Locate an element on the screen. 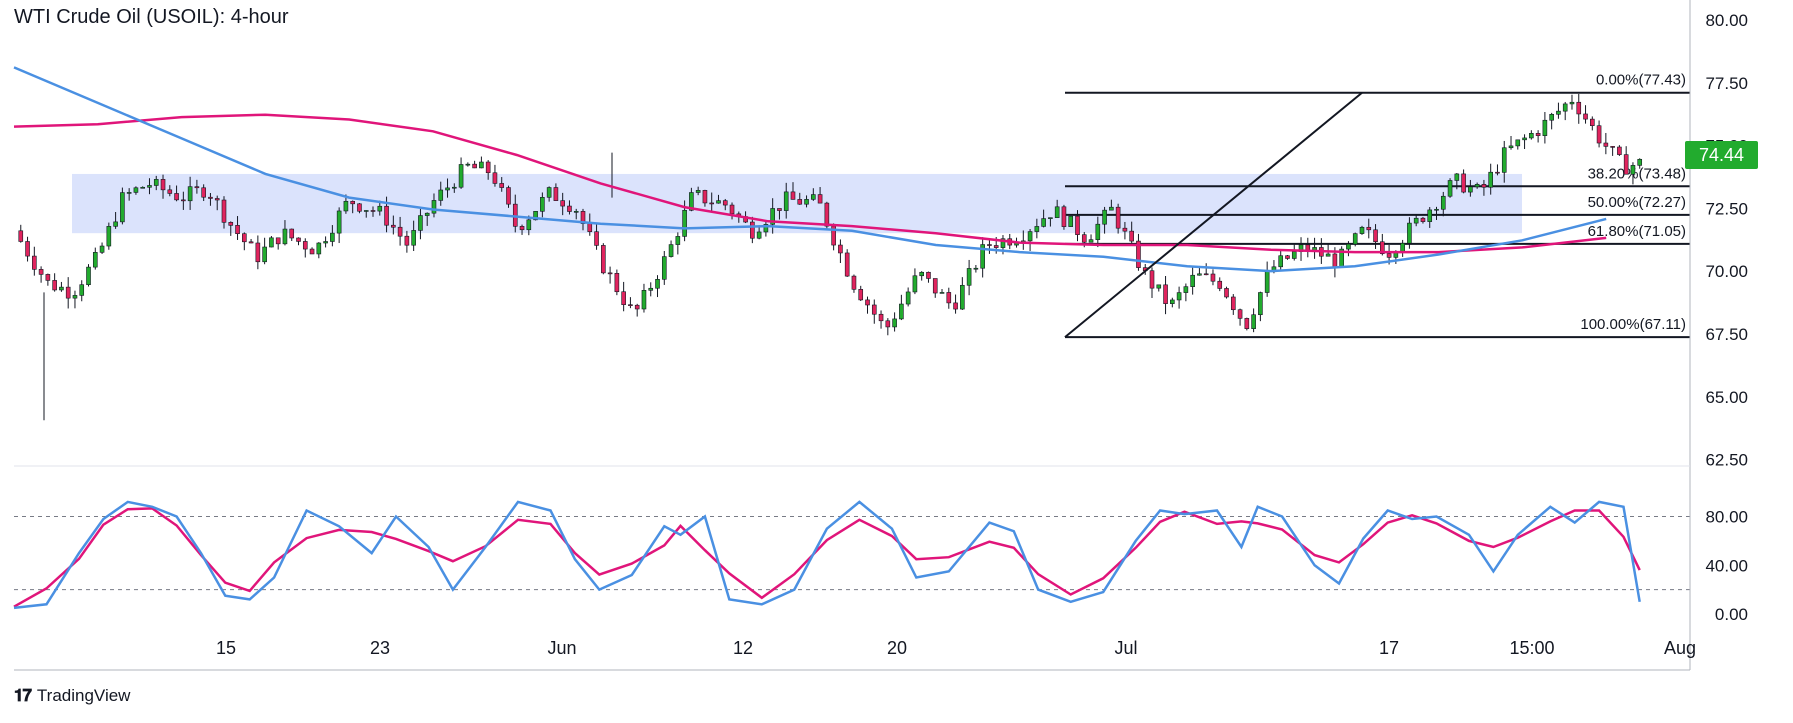  range-zone is located at coordinates (797, 203).